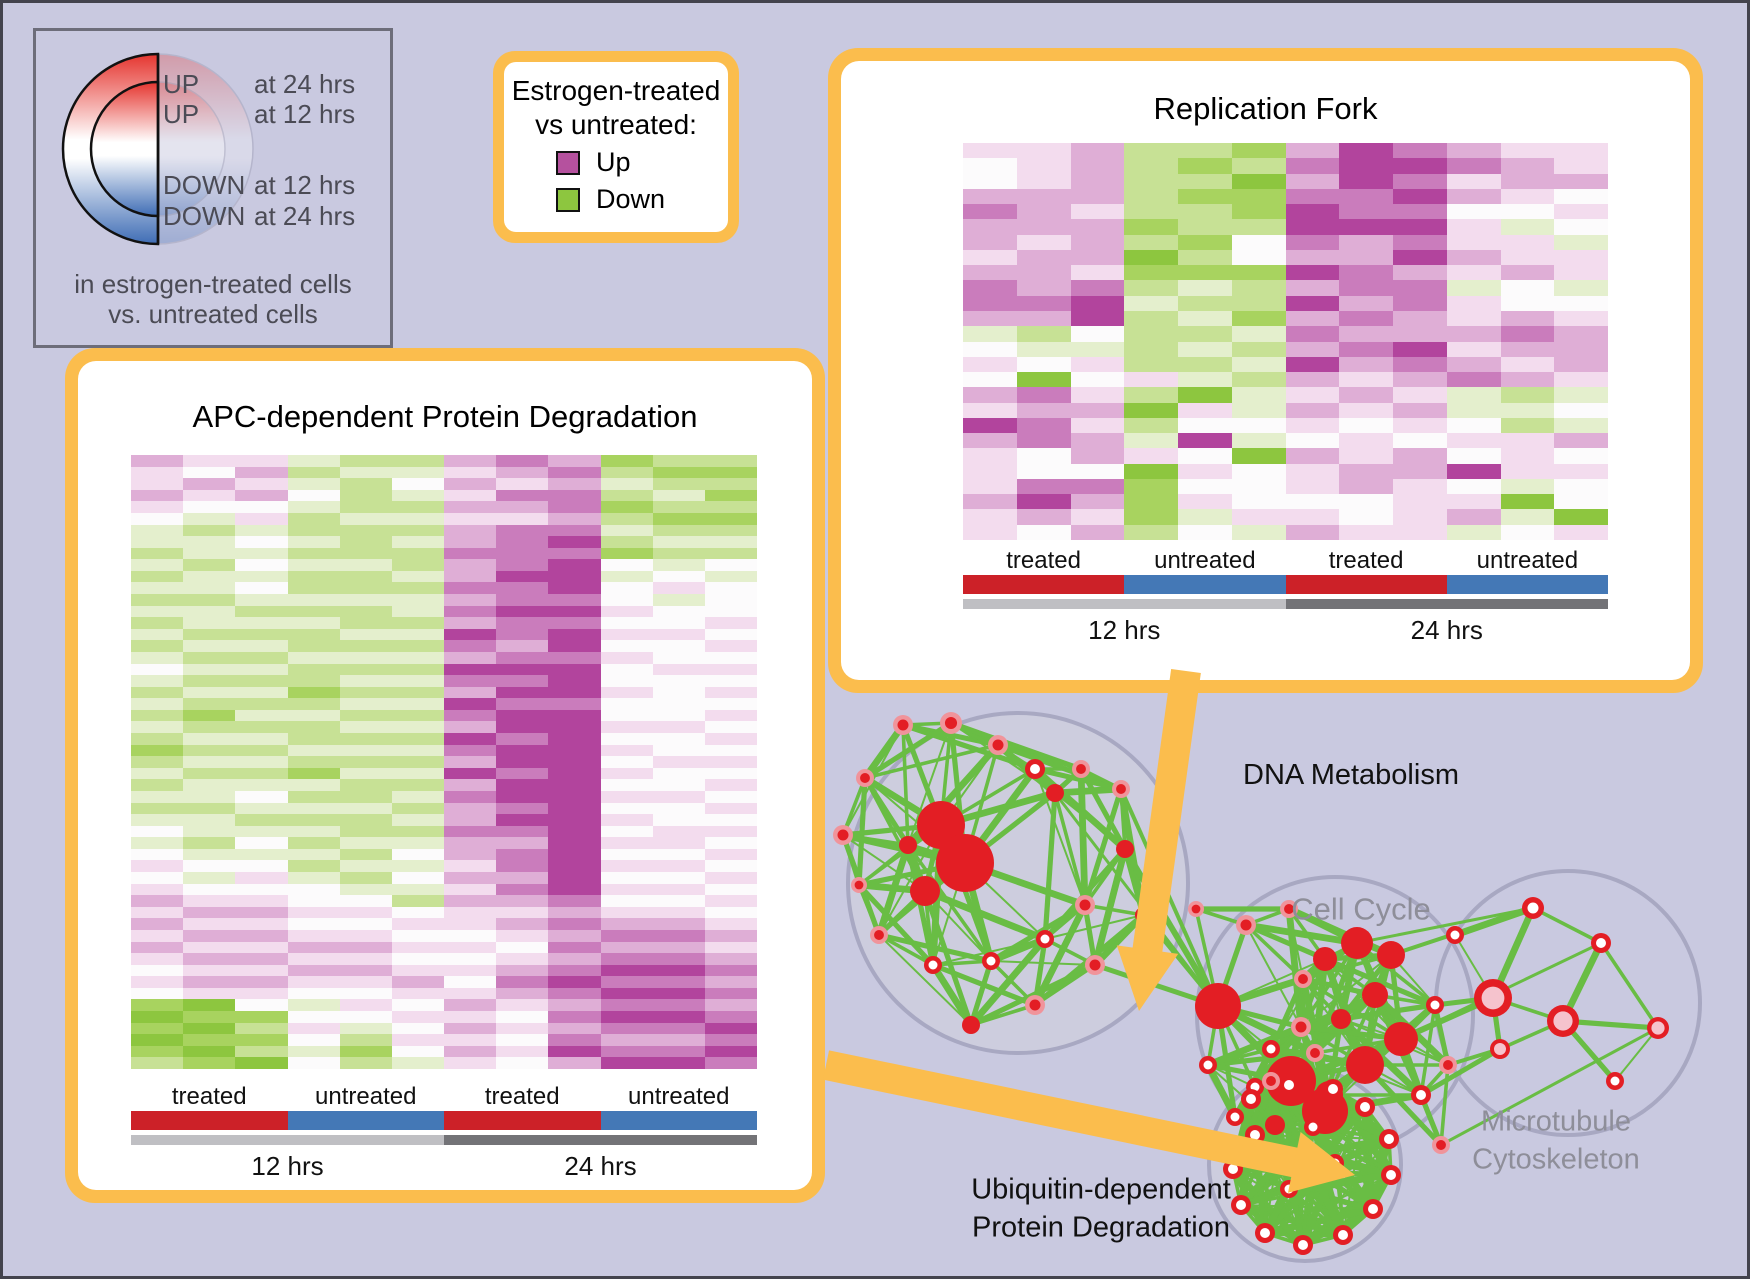  I want to click on ring-footnote-2: vs. untreated cells, so click(213, 314).